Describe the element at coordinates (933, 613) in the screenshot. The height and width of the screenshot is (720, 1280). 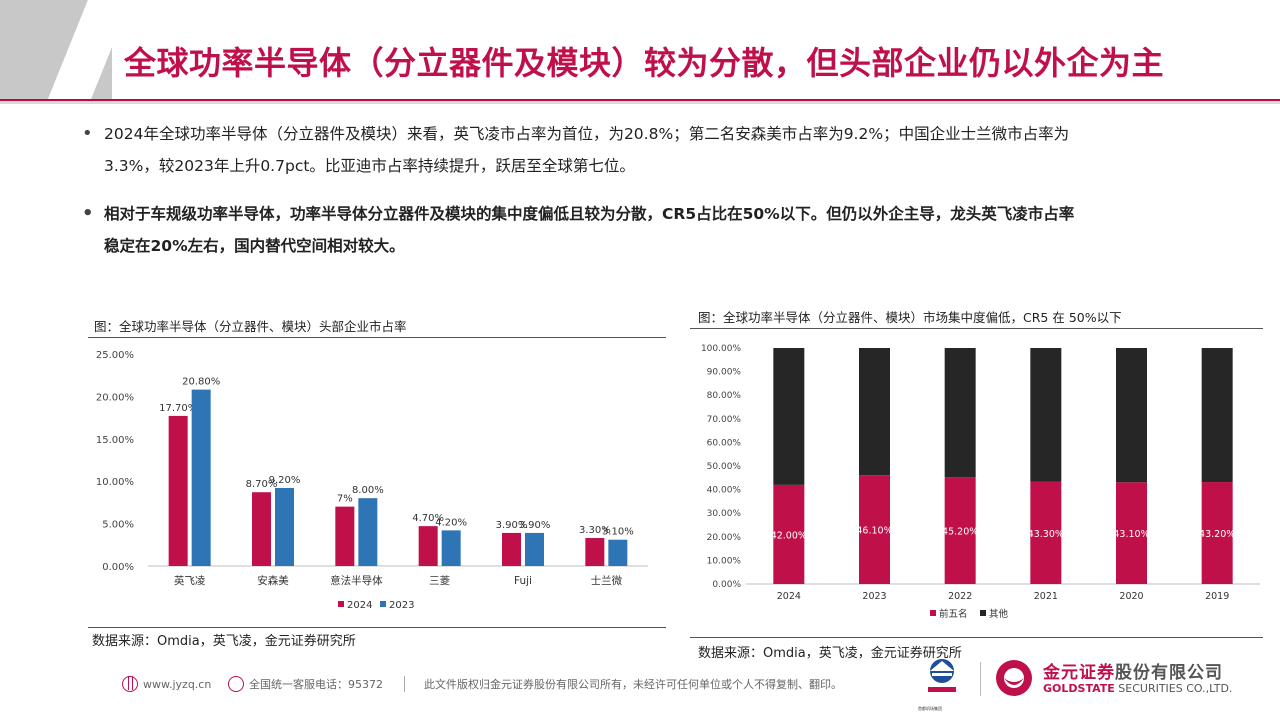
I see `legend-swatch-前五名` at that location.